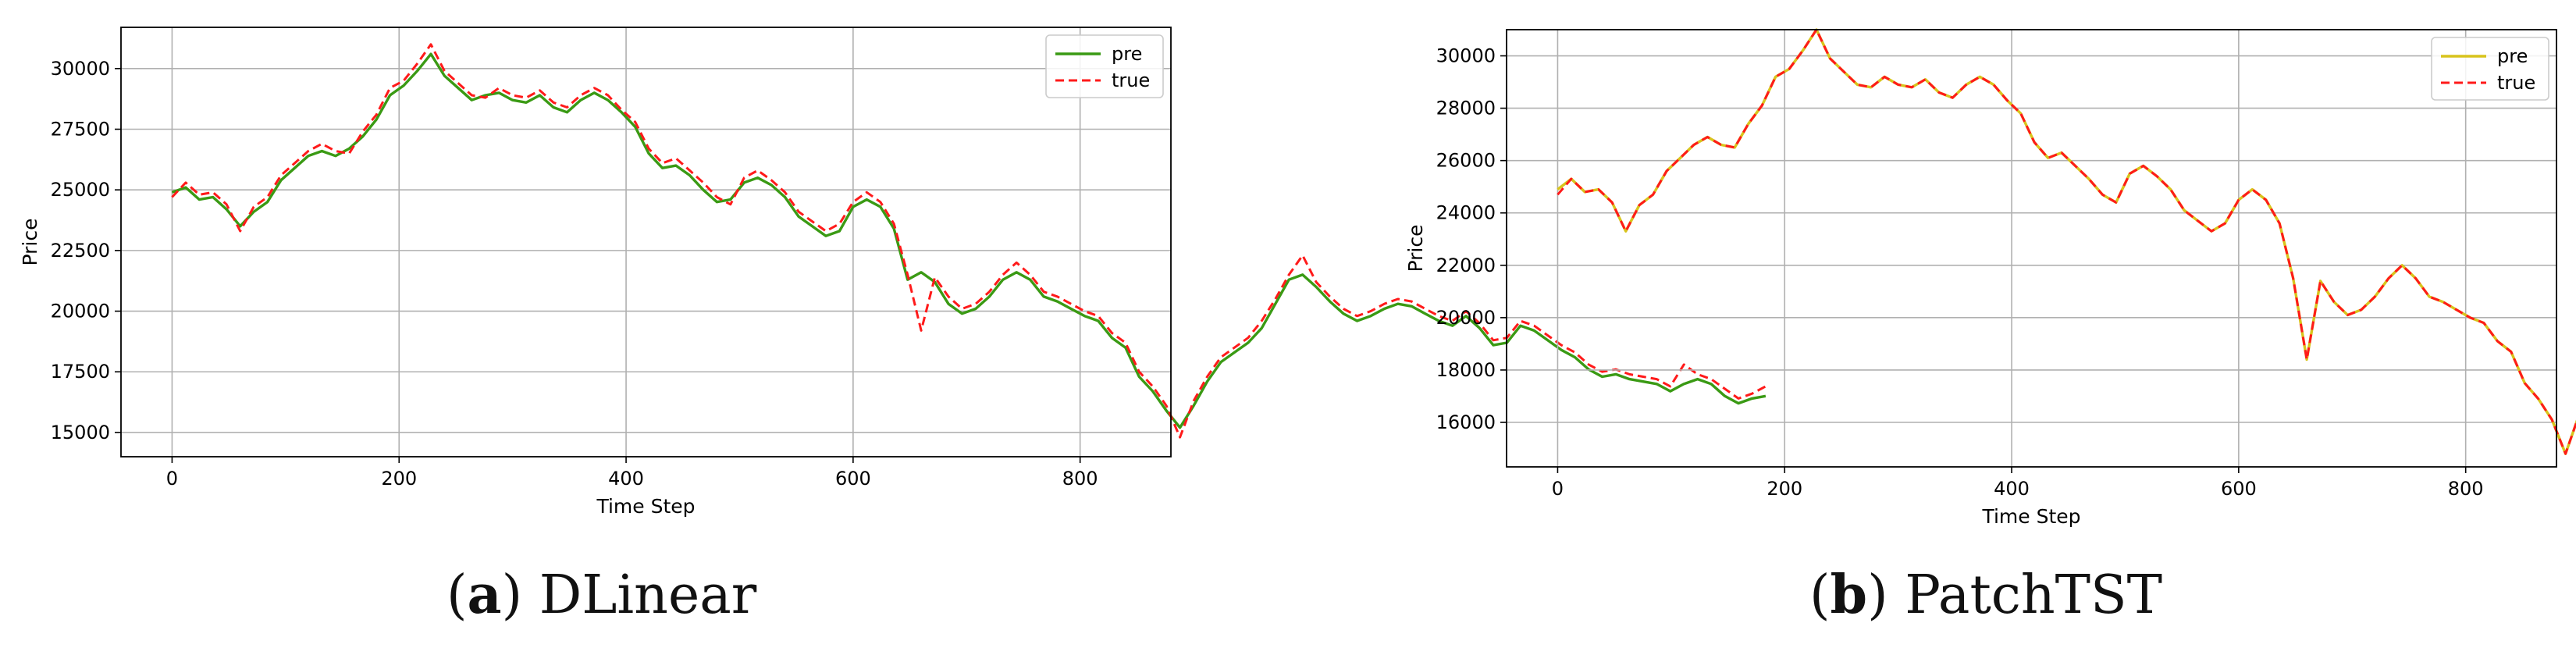 The image size is (2576, 648). What do you see at coordinates (648, 595) in the screenshot?
I see `caption-a-text: DLinear` at bounding box center [648, 595].